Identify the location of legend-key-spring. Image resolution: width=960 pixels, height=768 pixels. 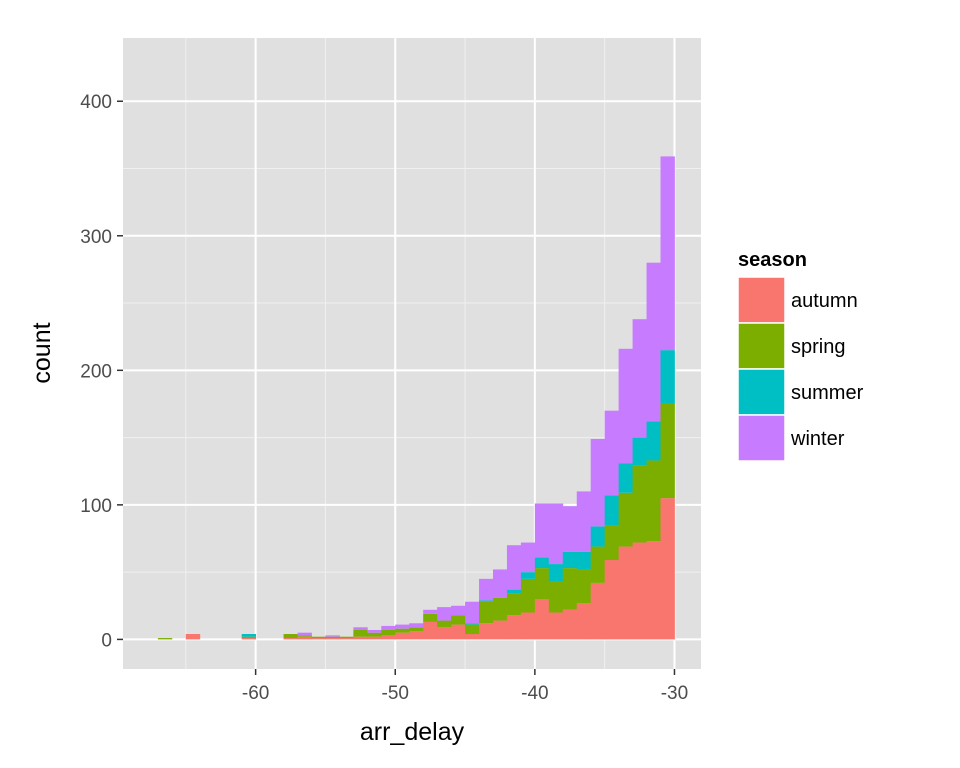
(761, 346).